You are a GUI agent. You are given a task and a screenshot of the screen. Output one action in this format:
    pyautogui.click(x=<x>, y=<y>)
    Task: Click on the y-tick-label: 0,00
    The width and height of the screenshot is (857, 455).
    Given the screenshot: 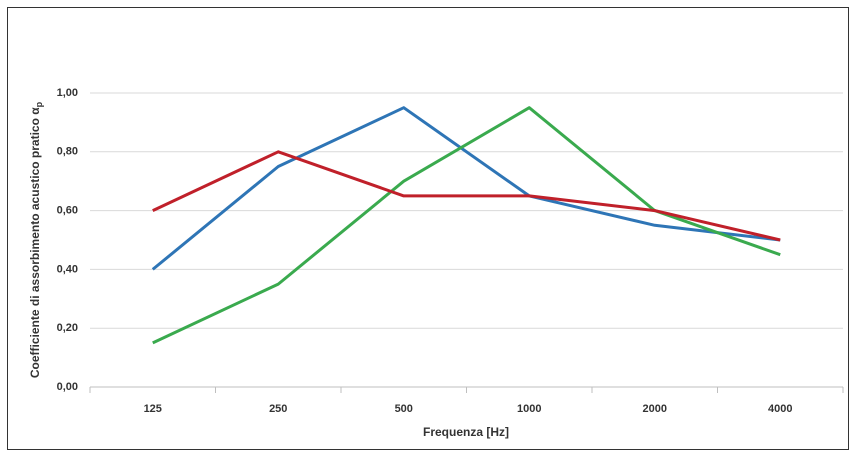 What is the action you would take?
    pyautogui.click(x=67, y=387)
    